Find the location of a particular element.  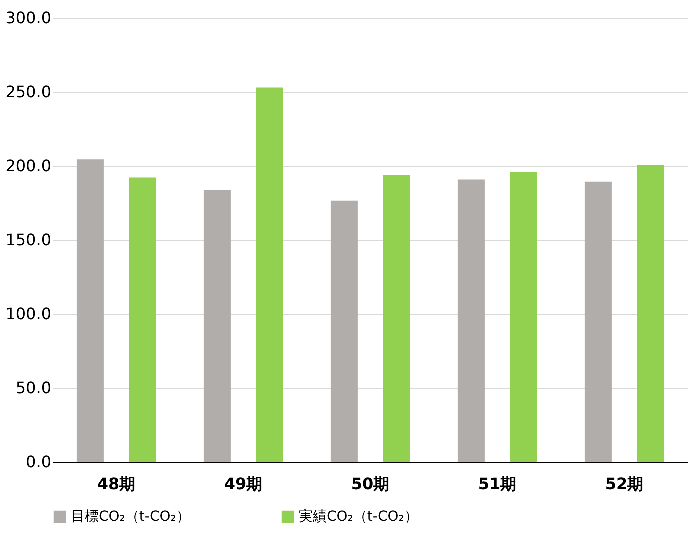

x-tick-label: 49期 is located at coordinates (243, 484).